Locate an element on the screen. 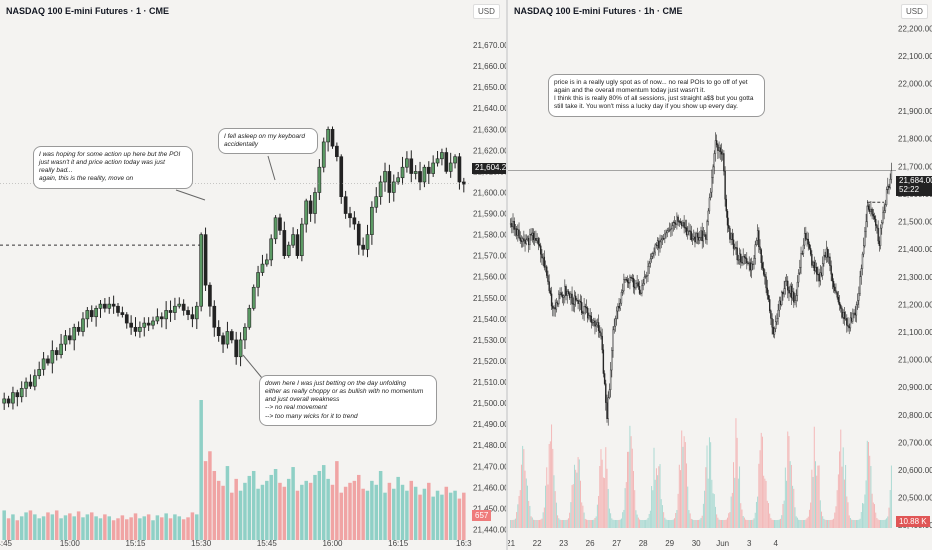 The width and height of the screenshot is (932, 550). y-tick-label: 21,650.00 is located at coordinates (489, 87).